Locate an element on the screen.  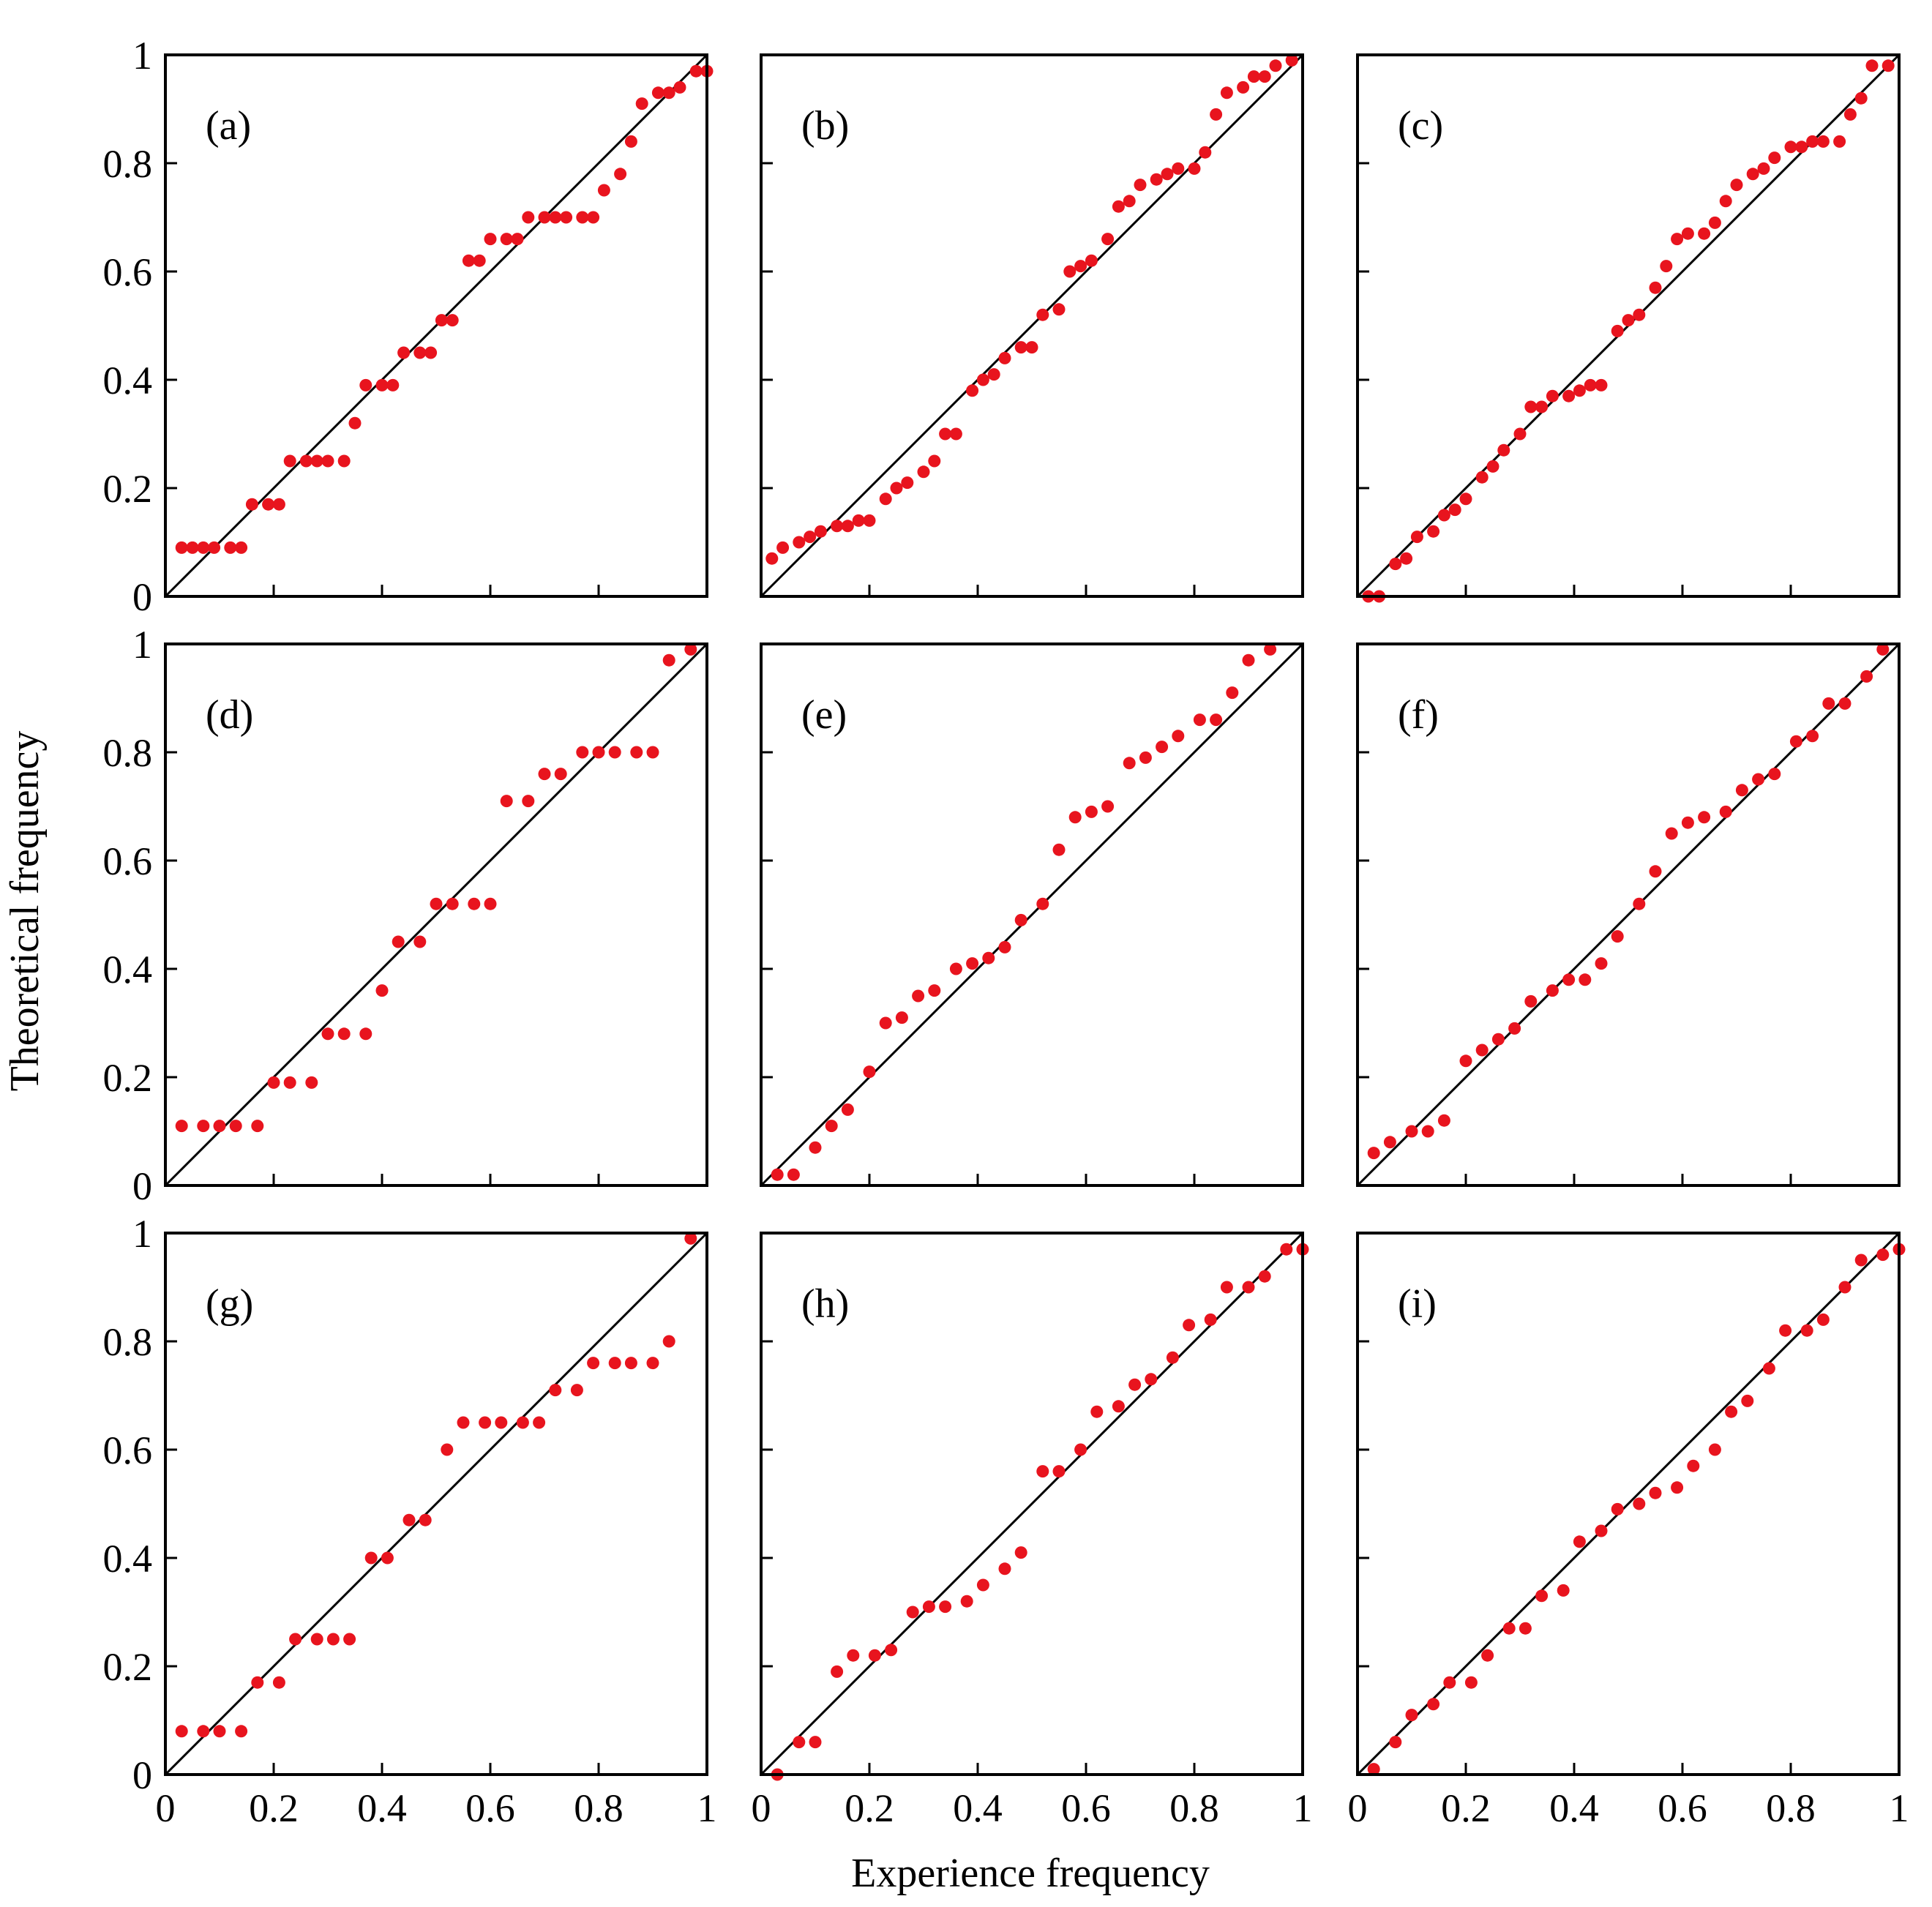
y-tick-label: 0.6 is located at coordinates (128, 1450).